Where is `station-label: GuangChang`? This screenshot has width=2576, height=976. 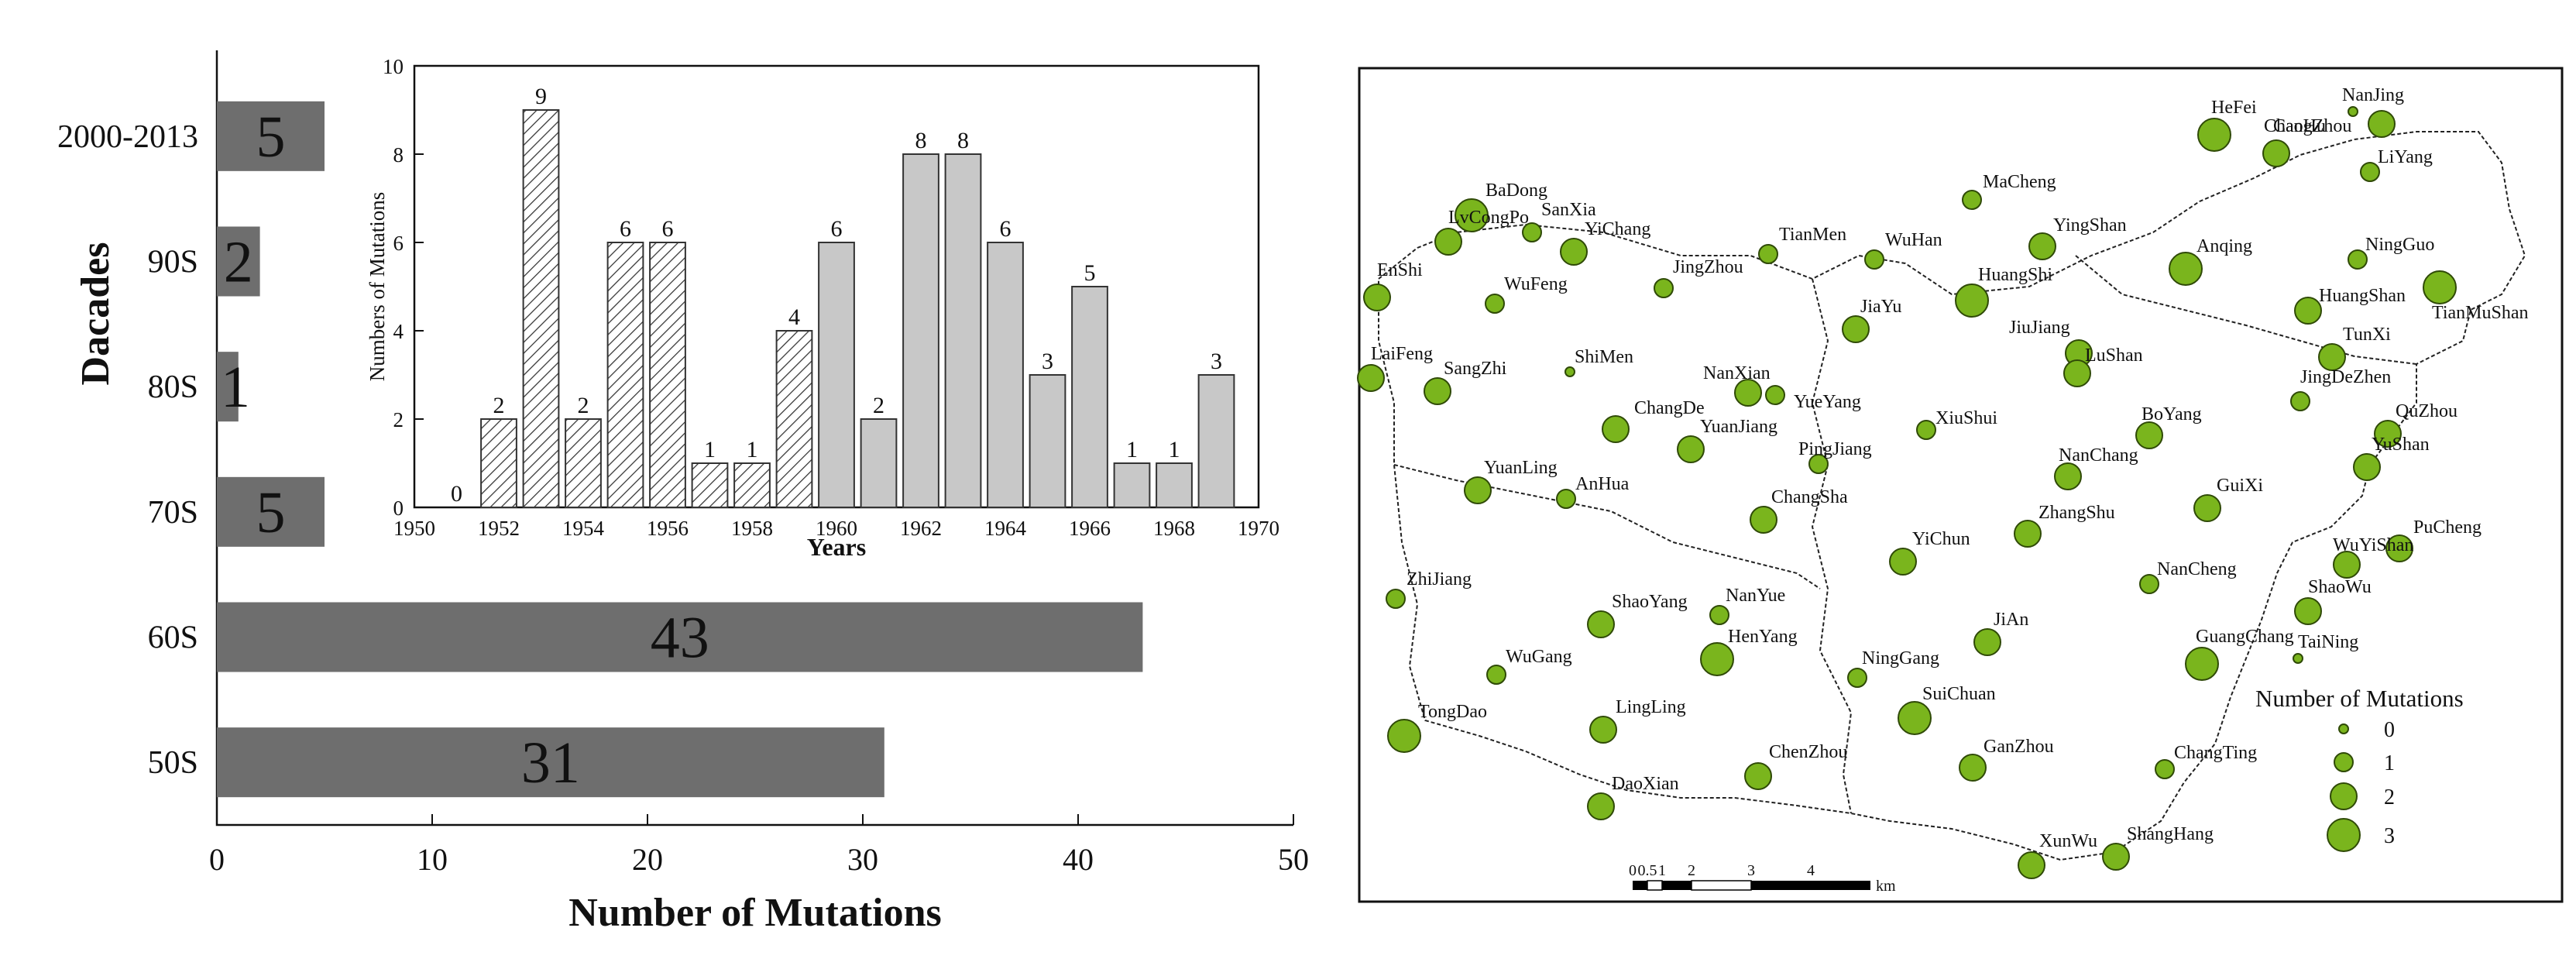
station-label: GuangChang is located at coordinates (2245, 637).